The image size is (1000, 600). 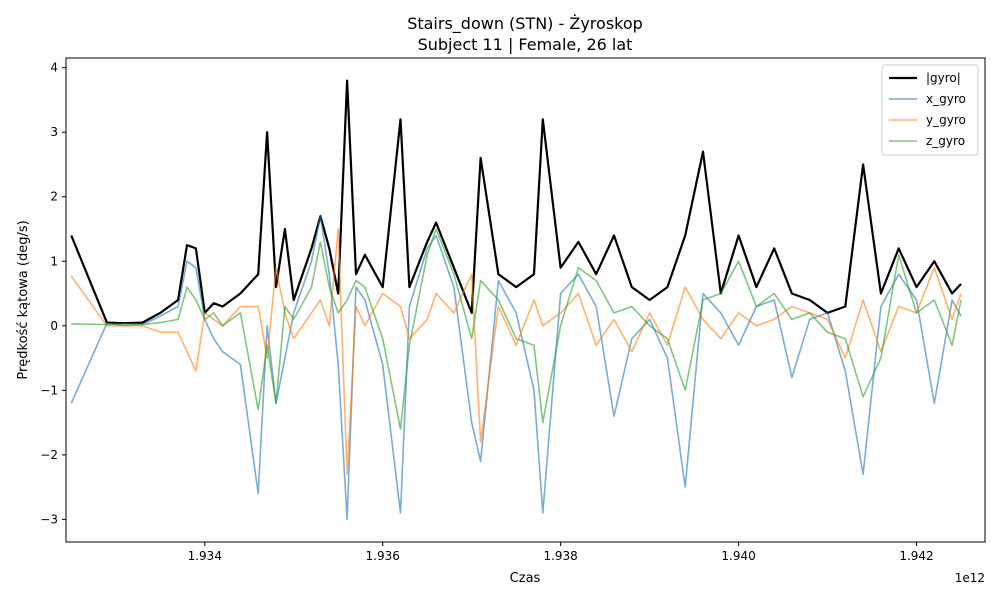 What do you see at coordinates (49, 455) in the screenshot?
I see `y-tick-label: −2` at bounding box center [49, 455].